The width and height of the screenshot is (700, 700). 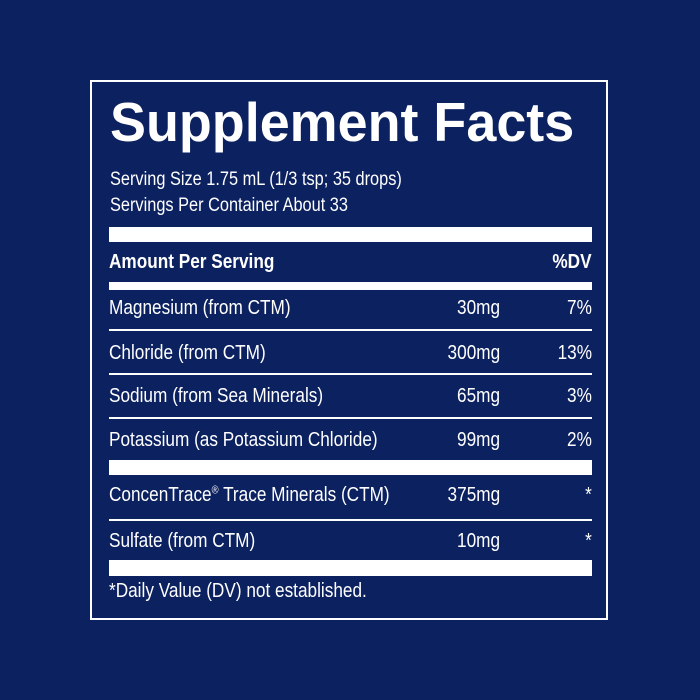 I want to click on amount-header-row: Amount Per Serving %DV, so click(x=350, y=263).